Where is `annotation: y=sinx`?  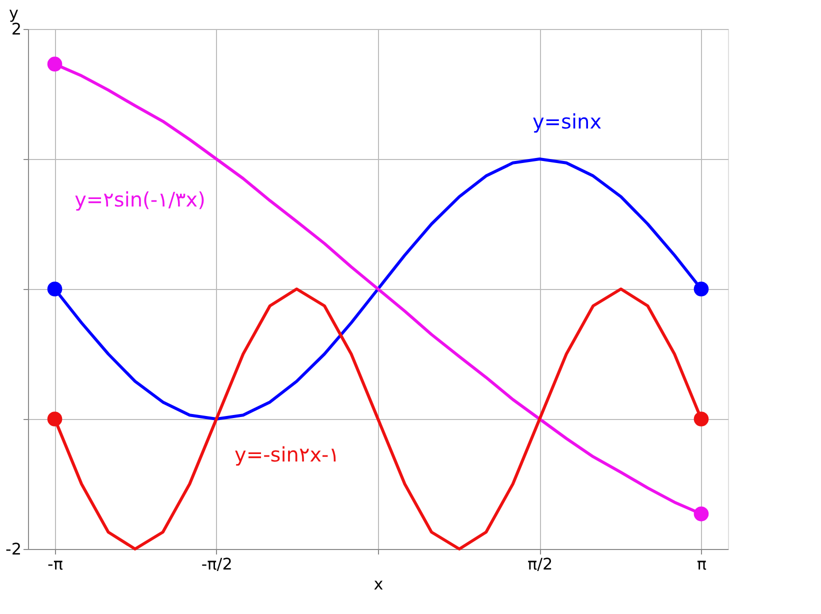 annotation: y=sinx is located at coordinates (567, 122).